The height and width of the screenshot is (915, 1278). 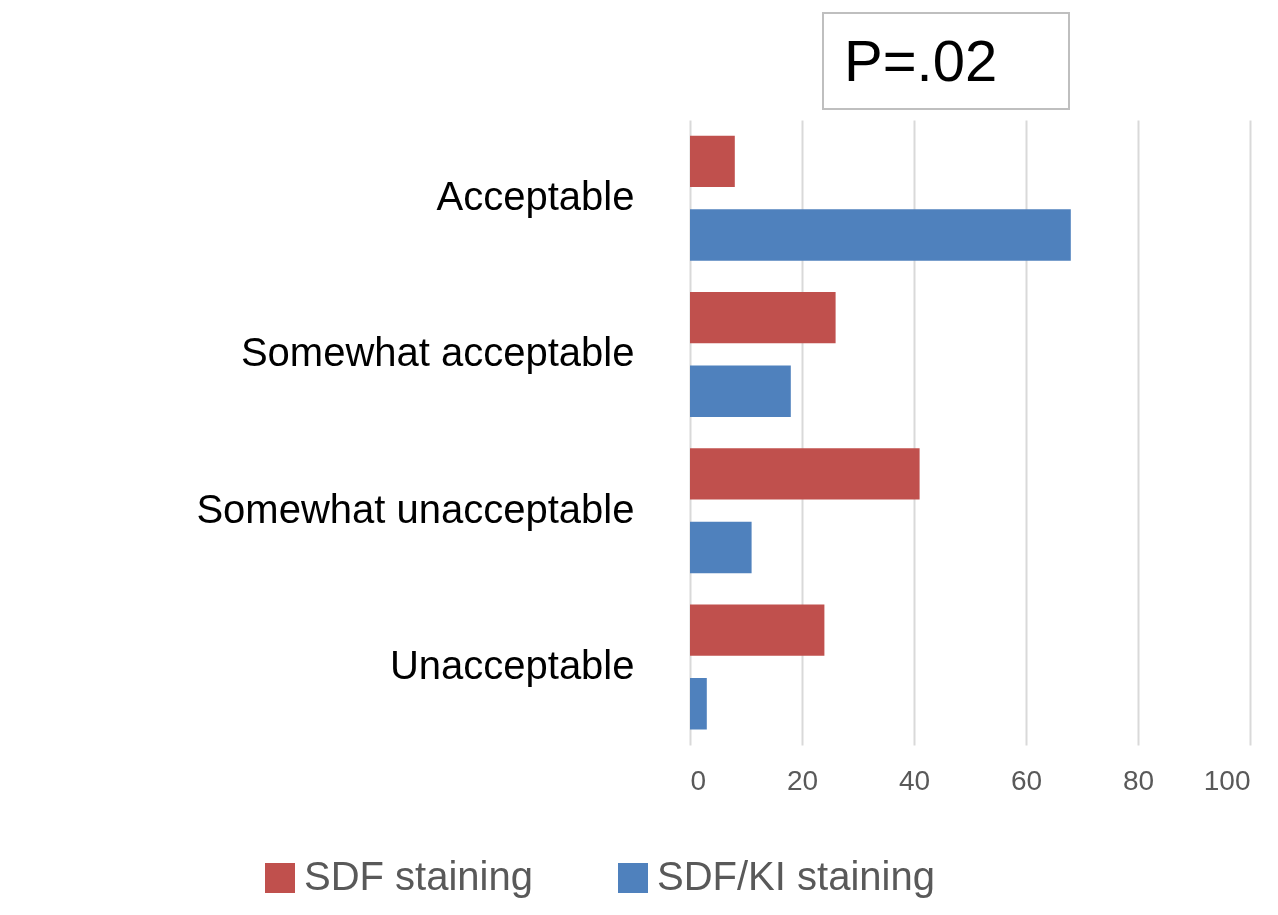 I want to click on x-tick-label: 20, so click(x=802, y=780).